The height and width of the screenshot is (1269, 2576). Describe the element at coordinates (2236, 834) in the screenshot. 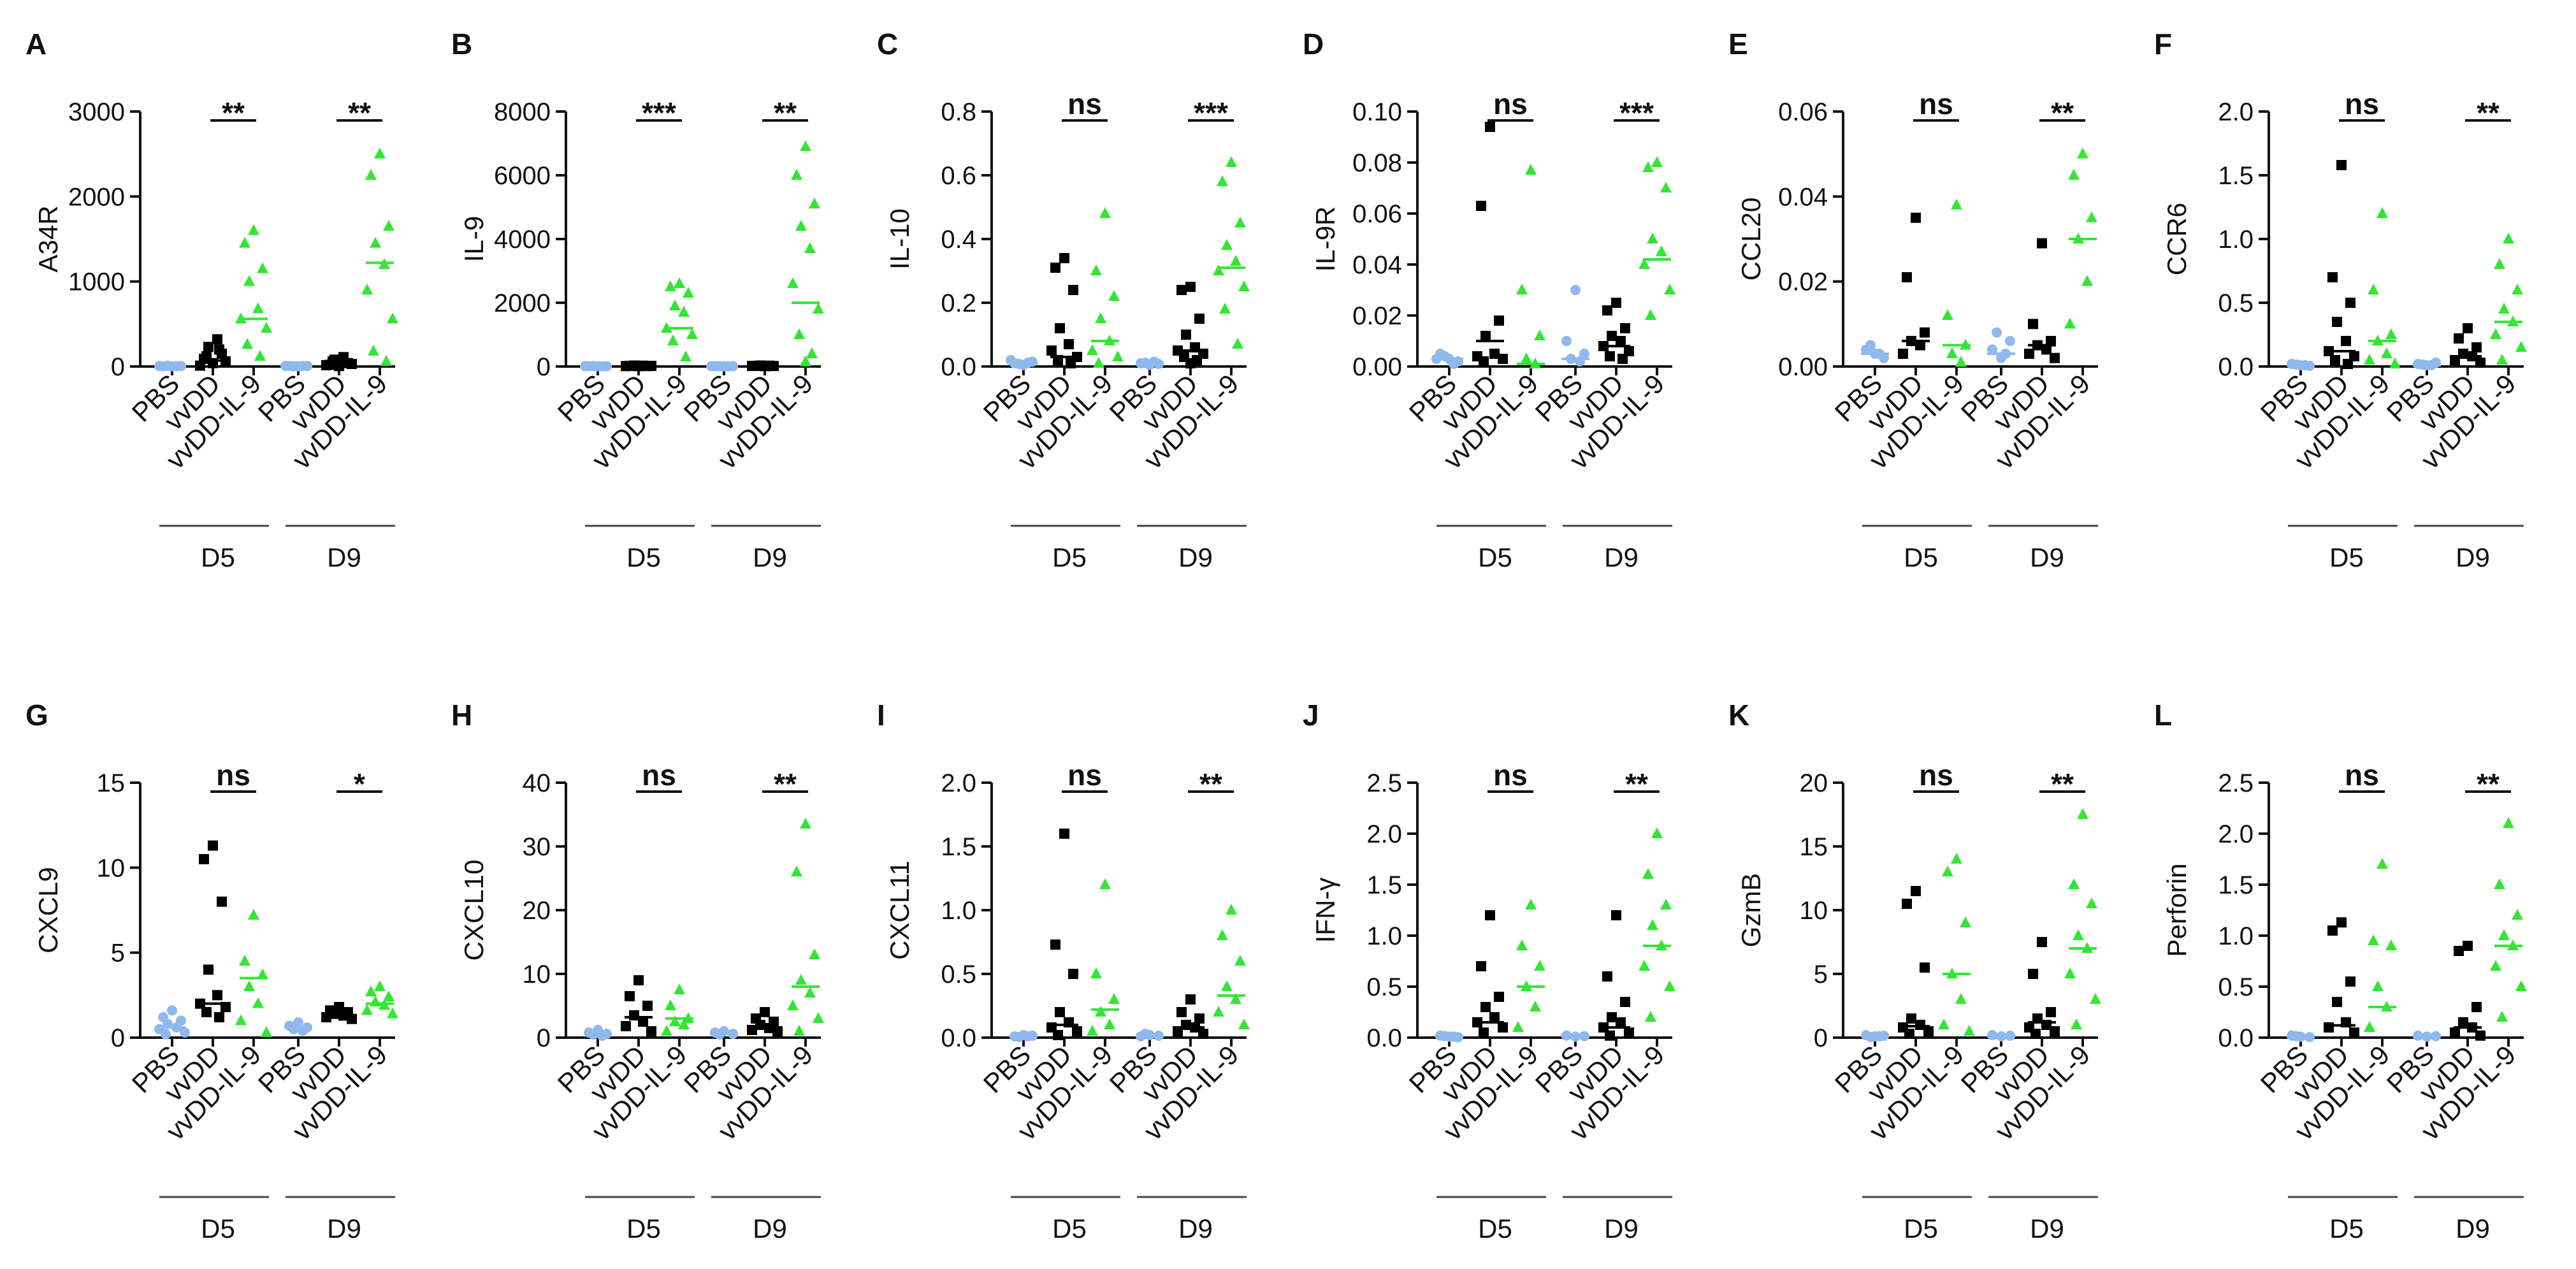

I see `y-tick-label: 2.0` at that location.